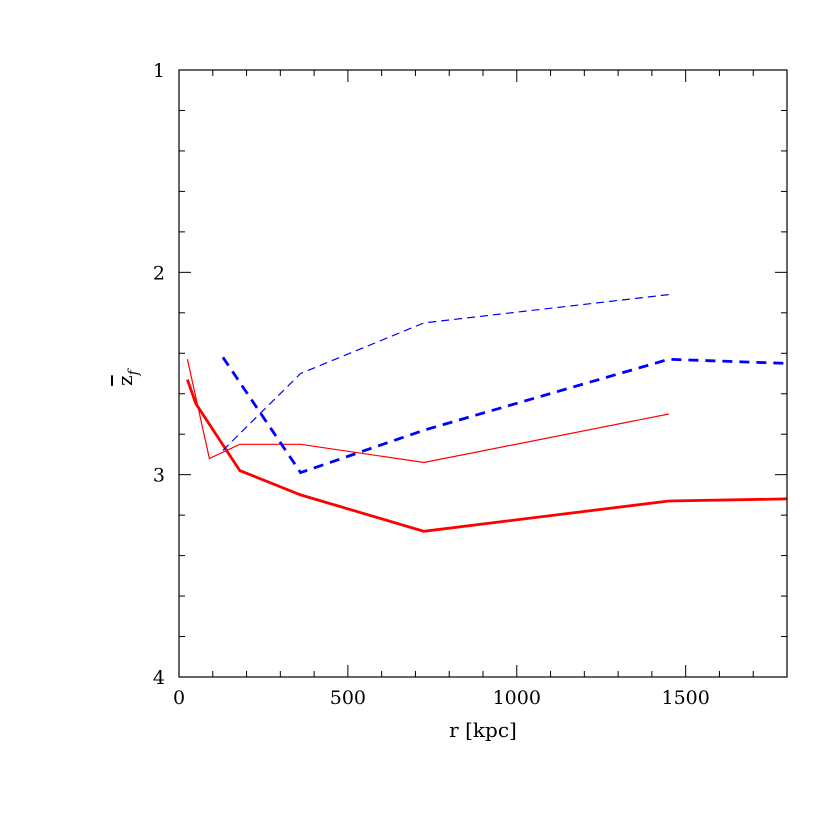  I want to click on x-axis-label: r [kpc], so click(483, 730).